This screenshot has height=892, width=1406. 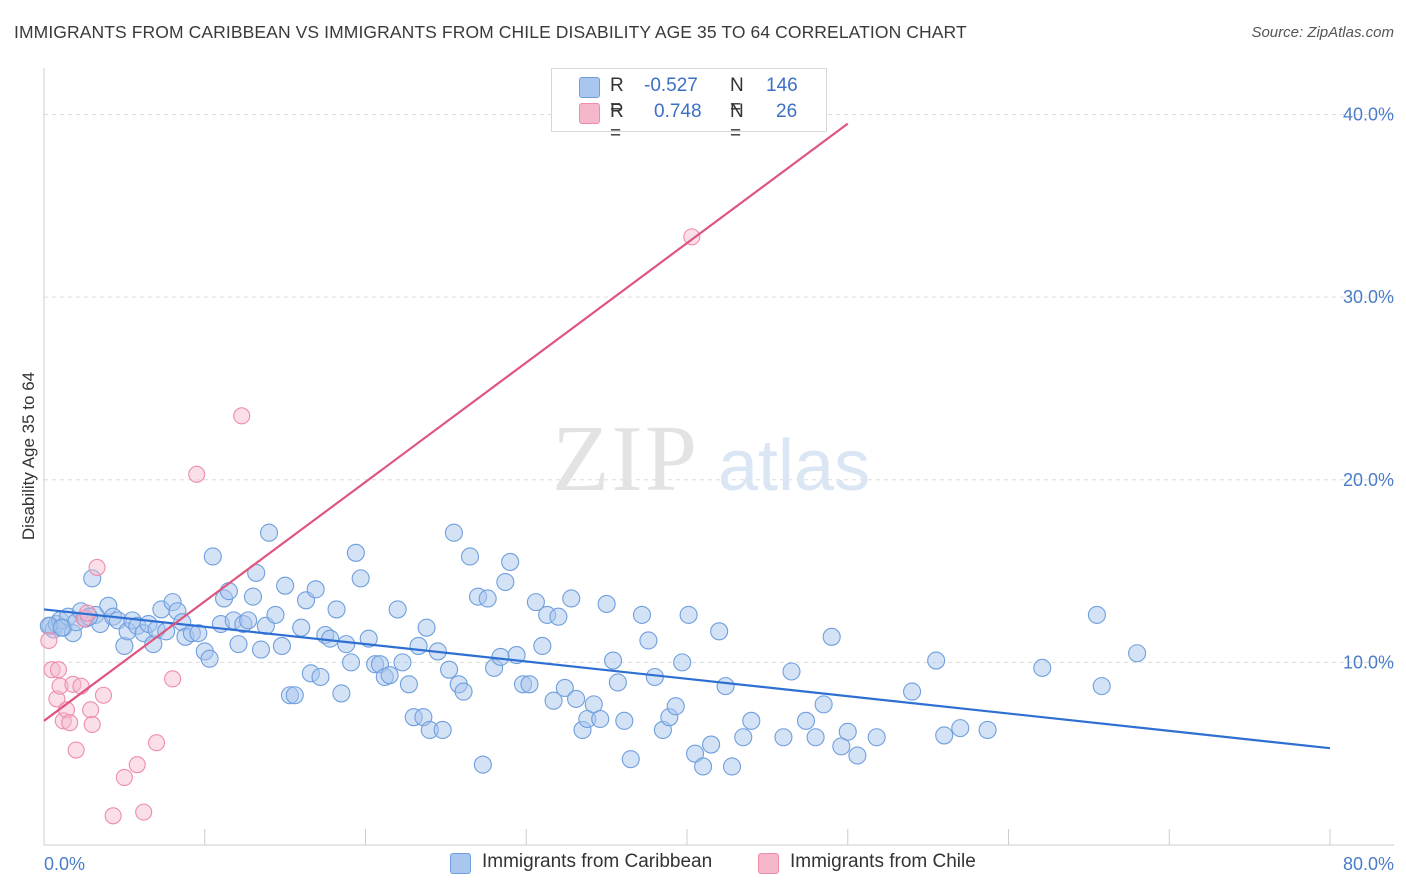 What do you see at coordinates (589, 87) in the screenshot?
I see `caribbean-swatch` at bounding box center [589, 87].